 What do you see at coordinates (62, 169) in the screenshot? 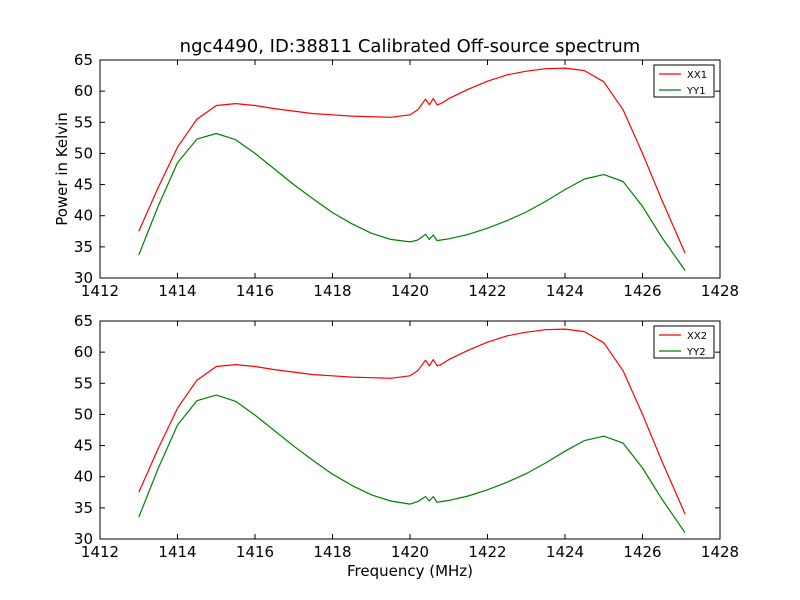
I see `y-axis-label: Power in Kelvin` at bounding box center [62, 169].